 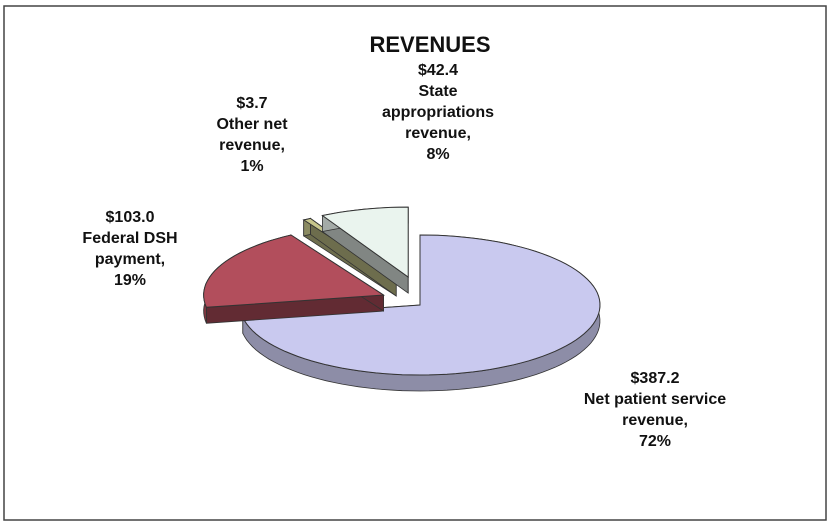 I want to click on data-label: $387.2 Net patient service revenue, 72%, so click(x=655, y=410).